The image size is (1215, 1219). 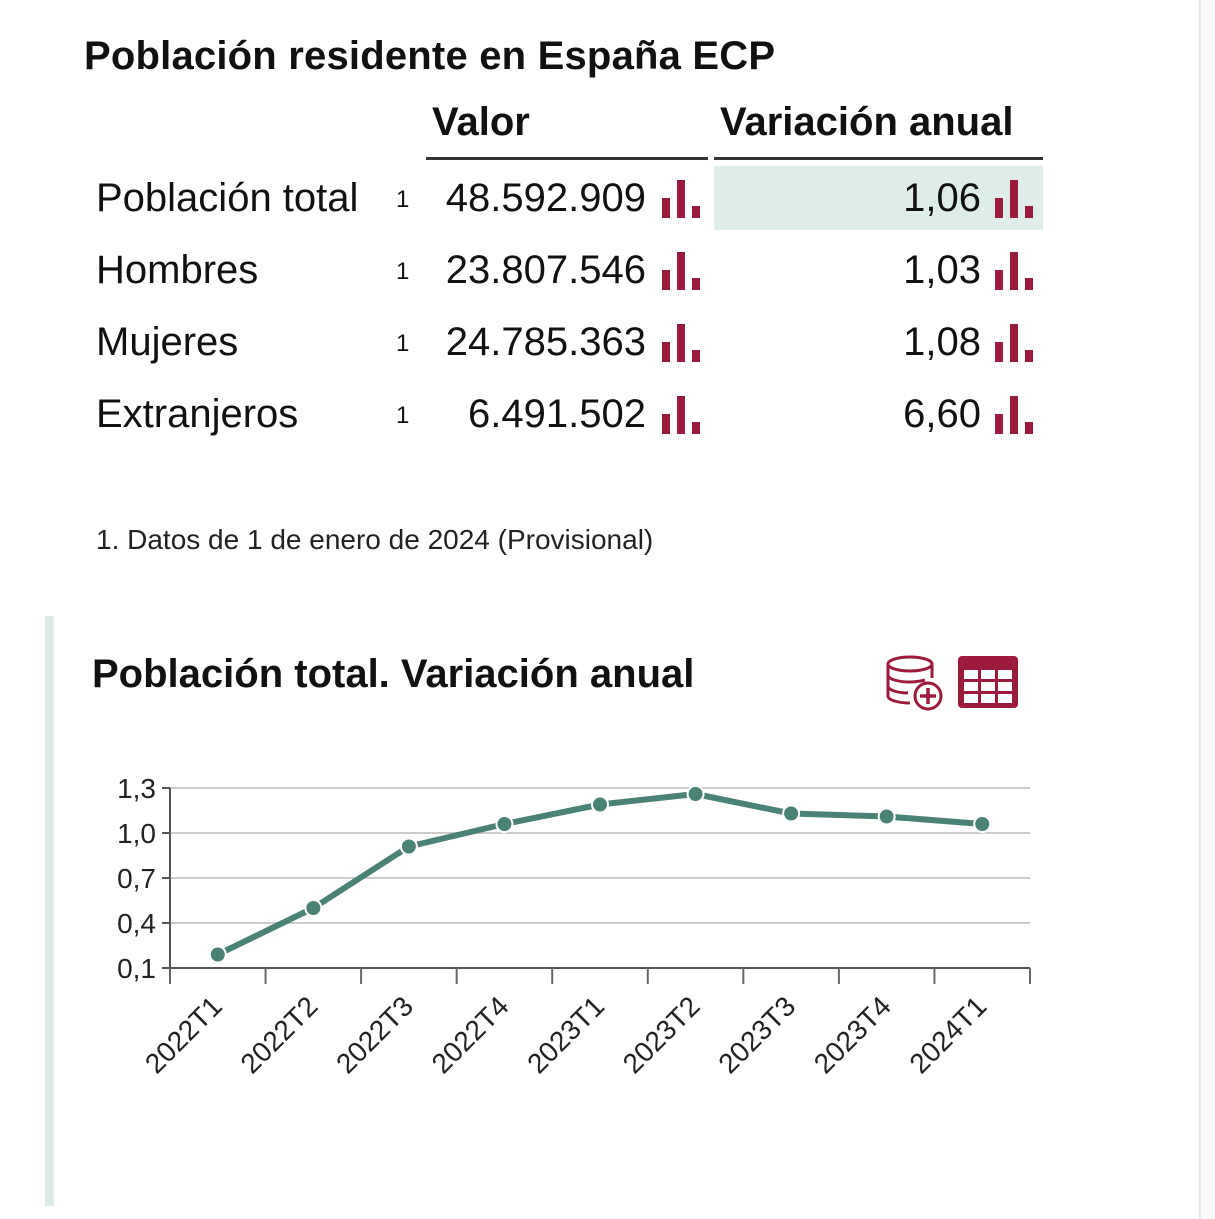 What do you see at coordinates (878, 198) in the screenshot?
I see `row-variacion-cell: 1,06` at bounding box center [878, 198].